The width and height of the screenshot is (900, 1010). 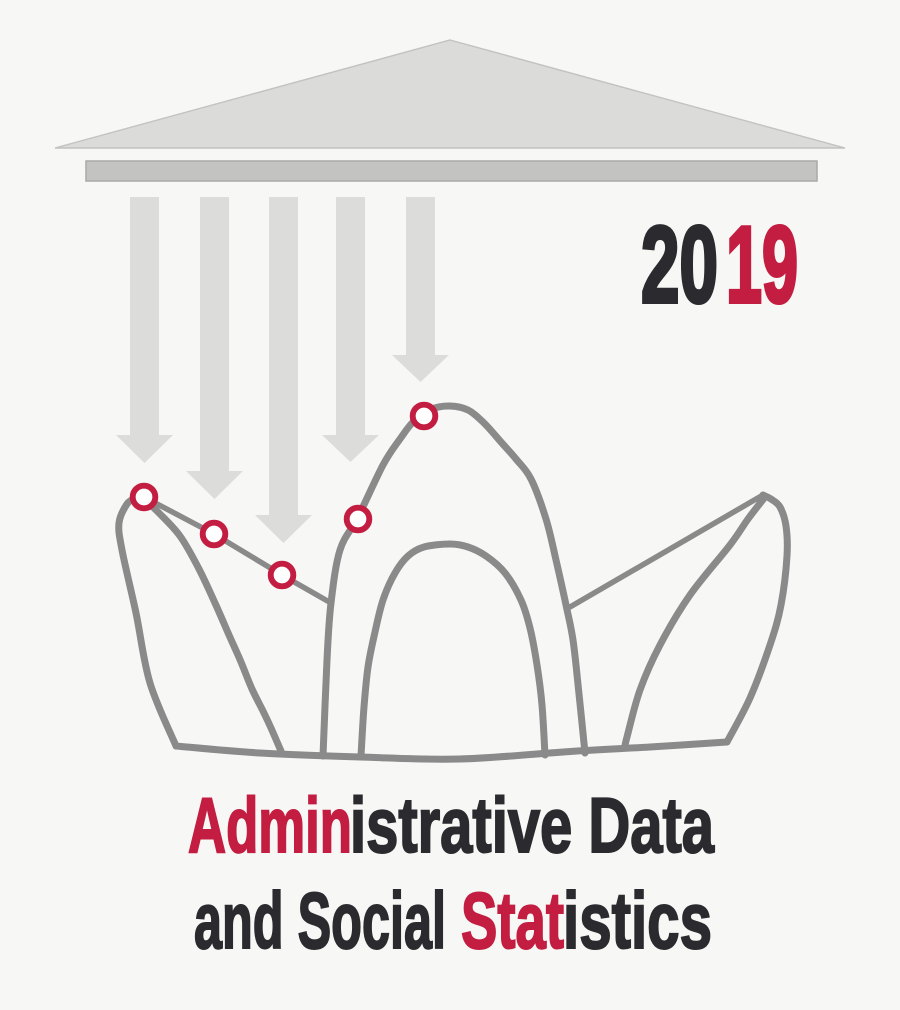 I want to click on svg-text: and Social, so click(x=320, y=920).